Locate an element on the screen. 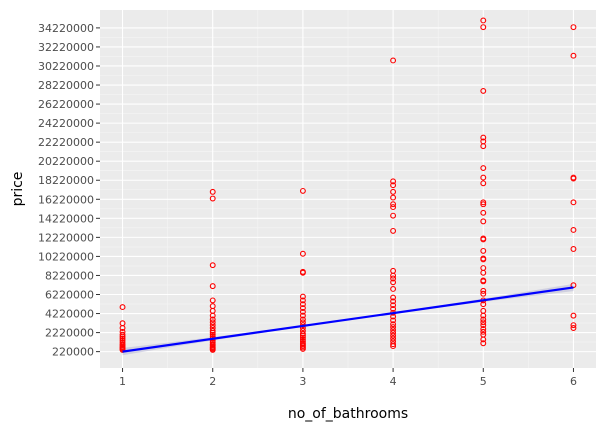  y-tick-label: 30220000 is located at coordinates (66, 66).